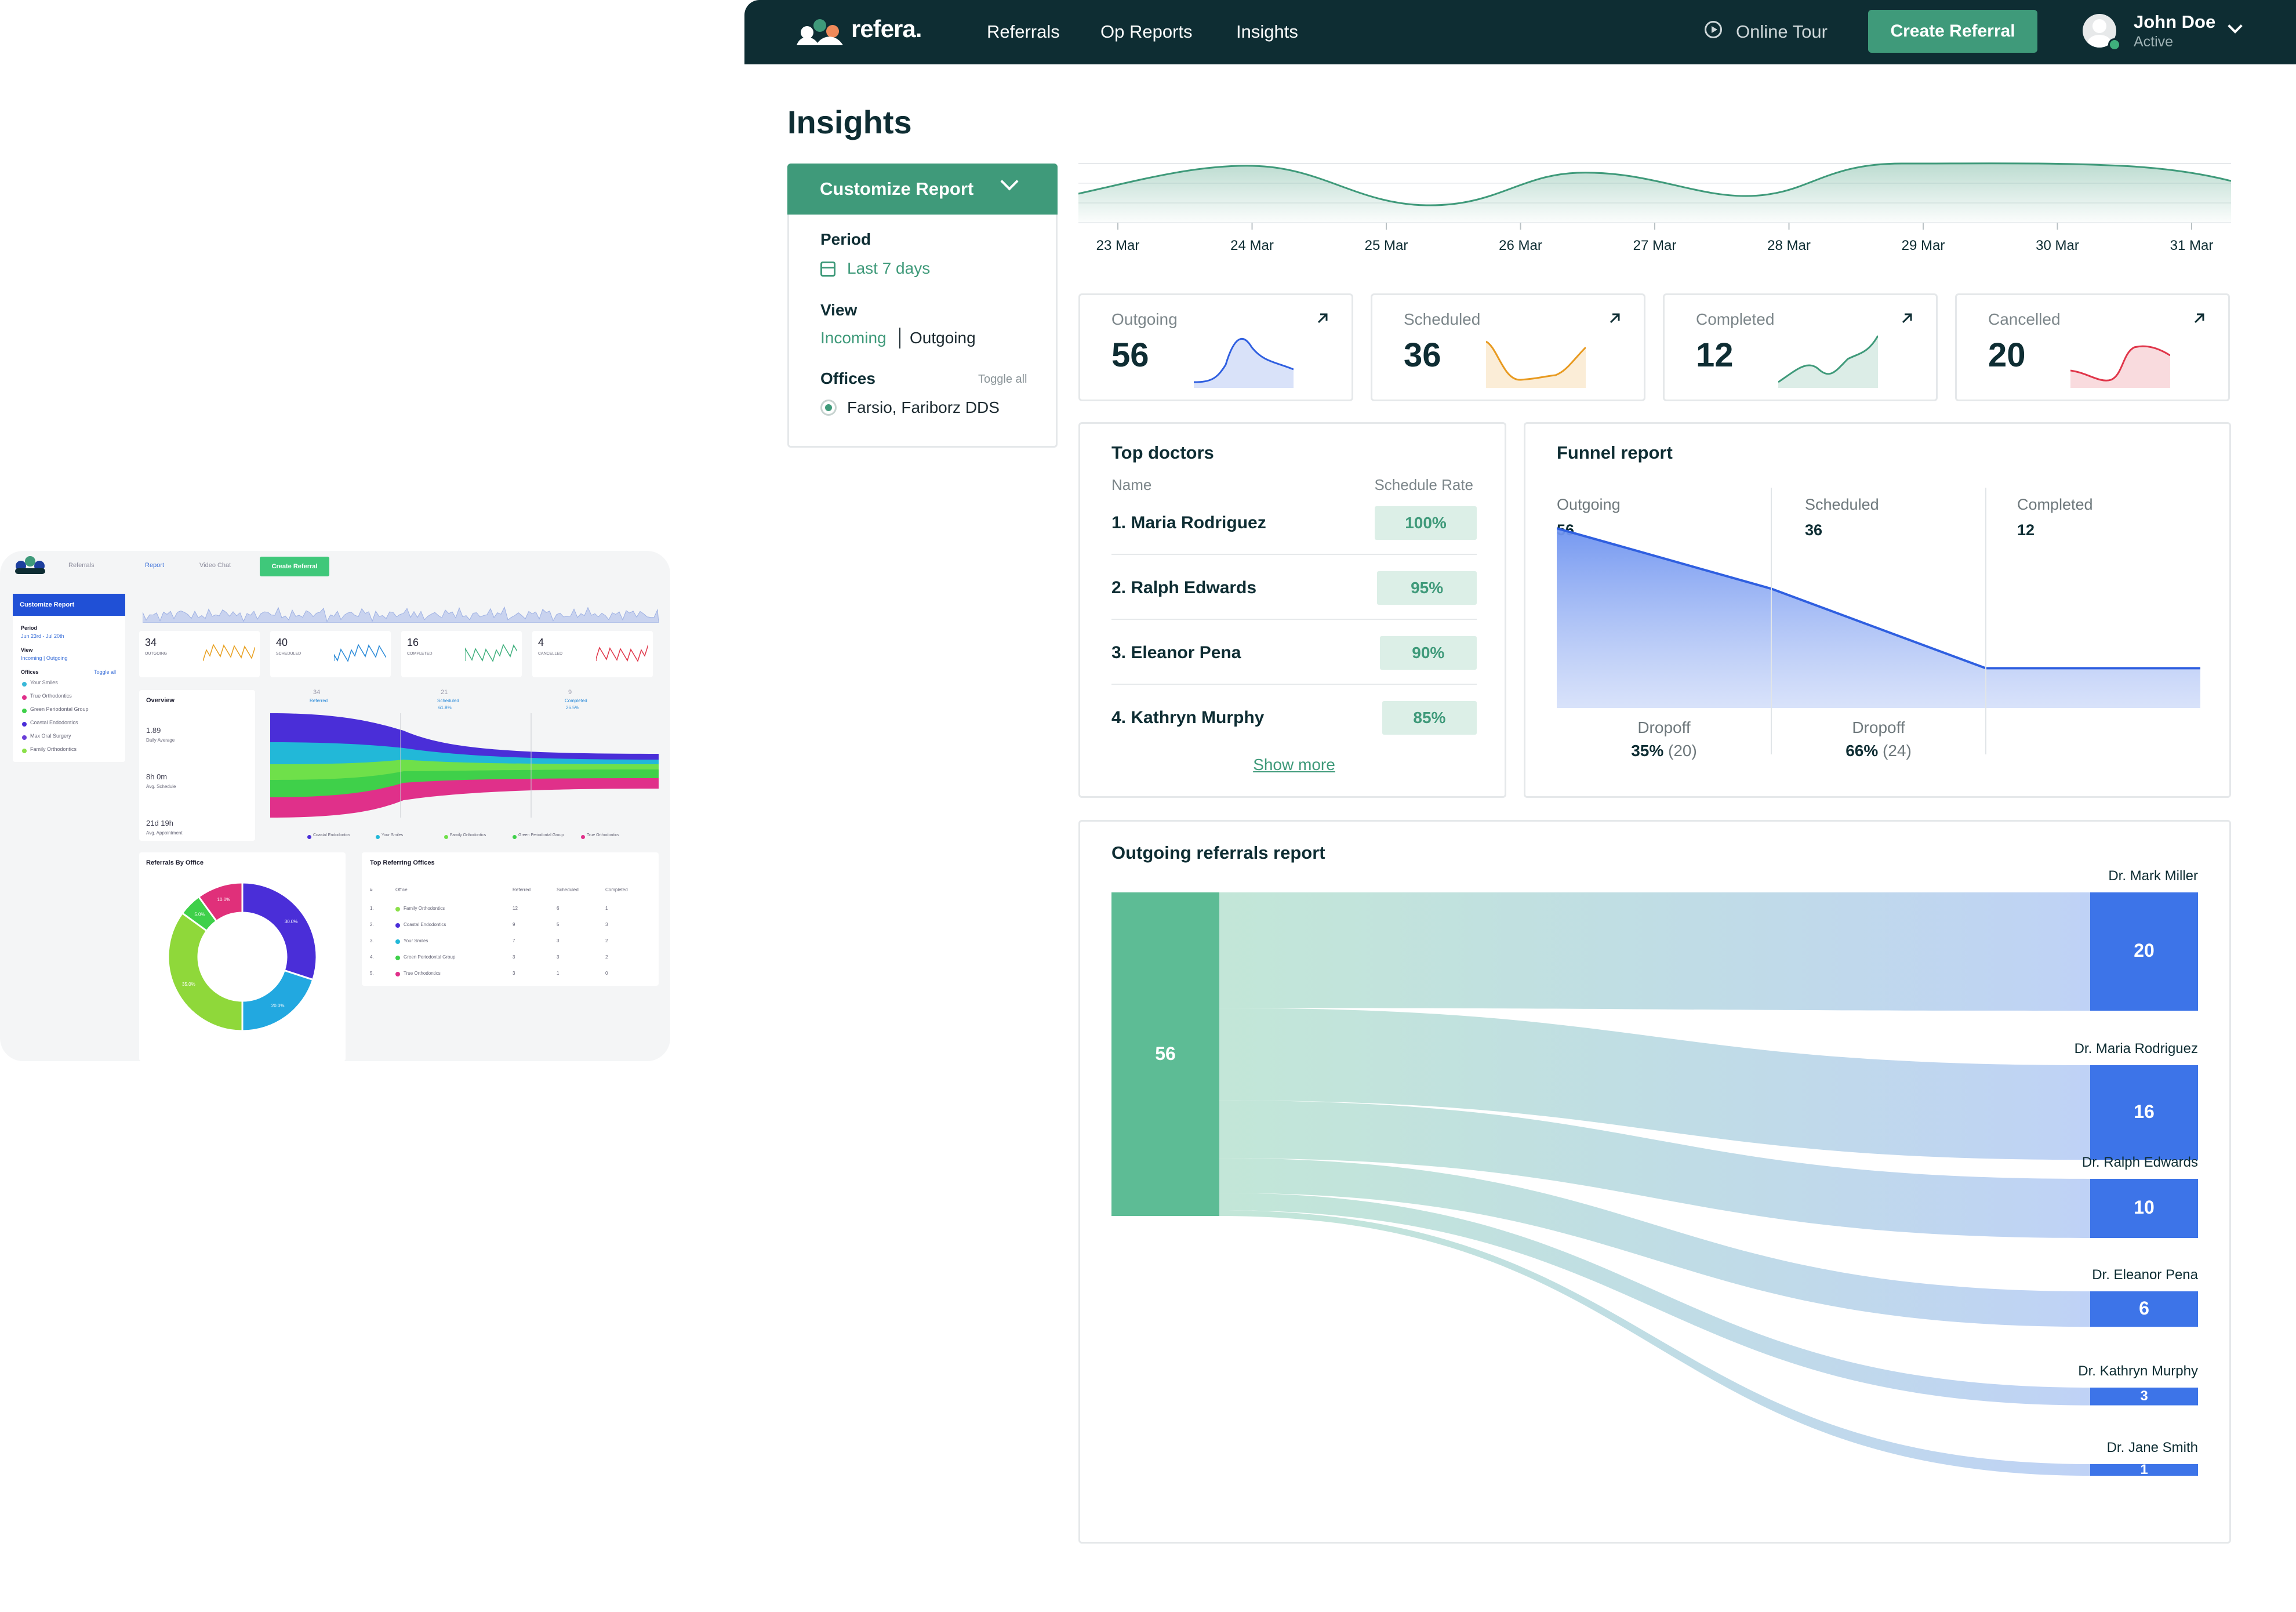 The width and height of the screenshot is (2296, 1612). Describe the element at coordinates (1244, 360) in the screenshot. I see `sparkline-line` at that location.